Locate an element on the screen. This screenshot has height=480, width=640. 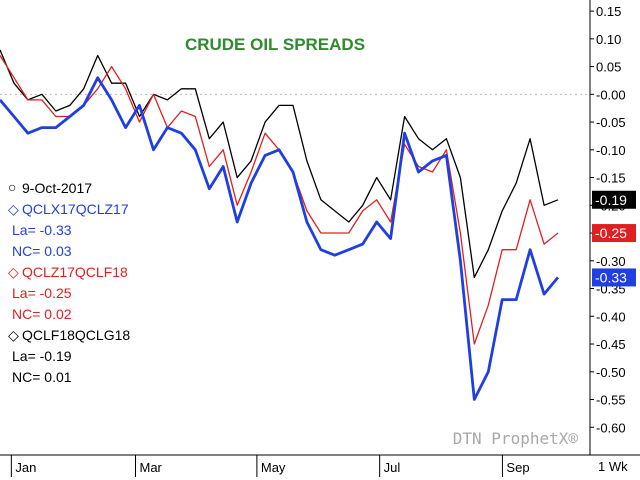
x-tick-label: Sep is located at coordinates (517, 467).